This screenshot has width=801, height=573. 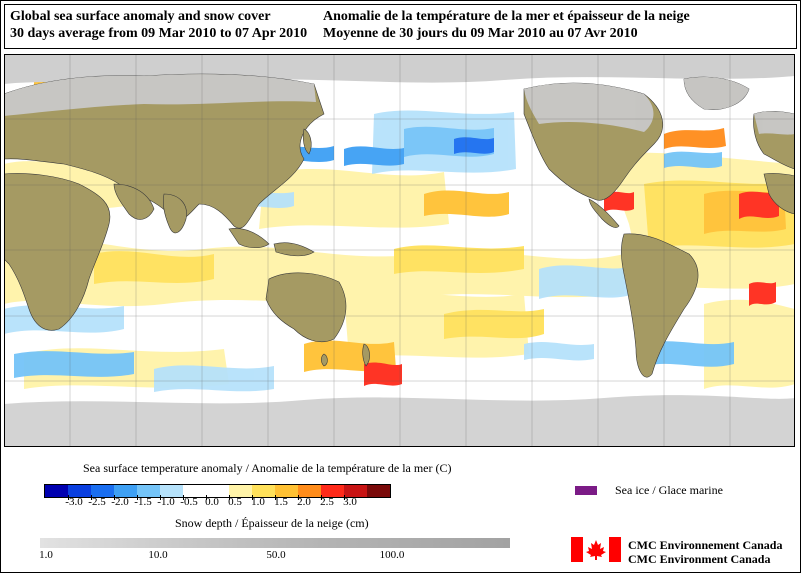 I want to click on org-line-en: CMC Environment Canada, so click(x=699, y=559).